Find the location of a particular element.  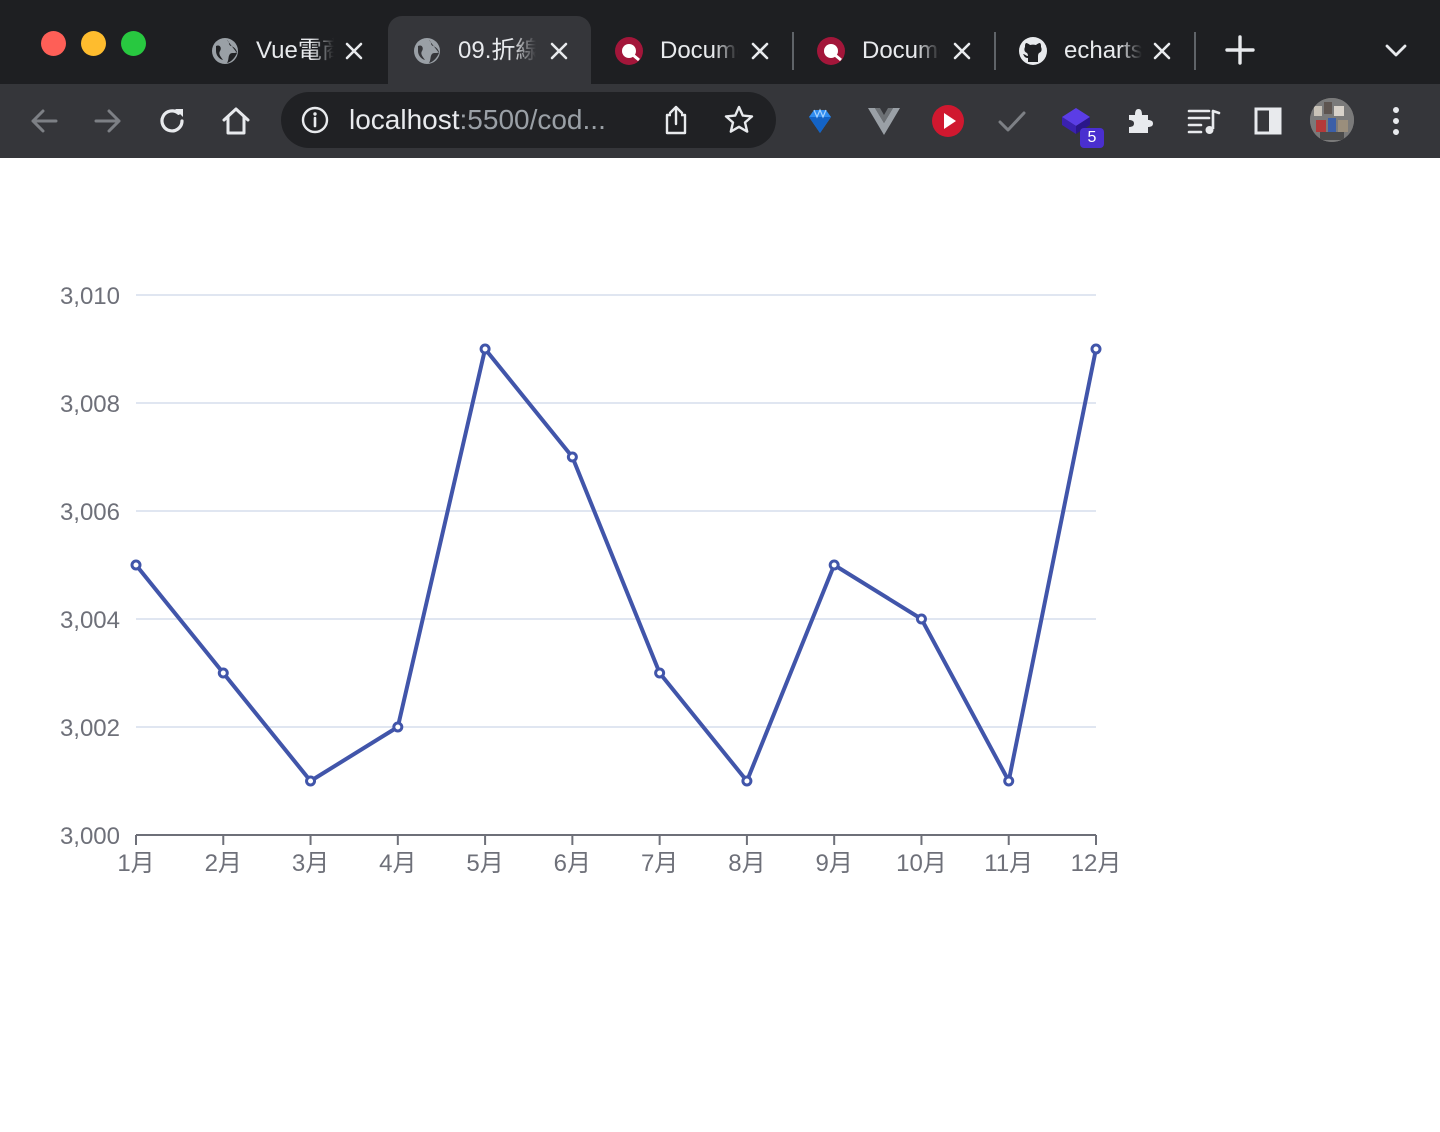

y-tick-label: 3,008 is located at coordinates (90, 404).